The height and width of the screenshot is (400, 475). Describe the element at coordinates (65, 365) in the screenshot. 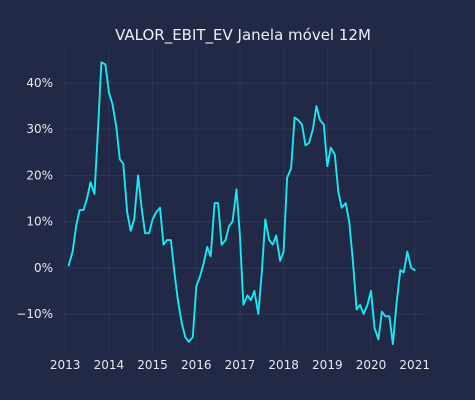

I see `x-tick-label: 2013` at that location.